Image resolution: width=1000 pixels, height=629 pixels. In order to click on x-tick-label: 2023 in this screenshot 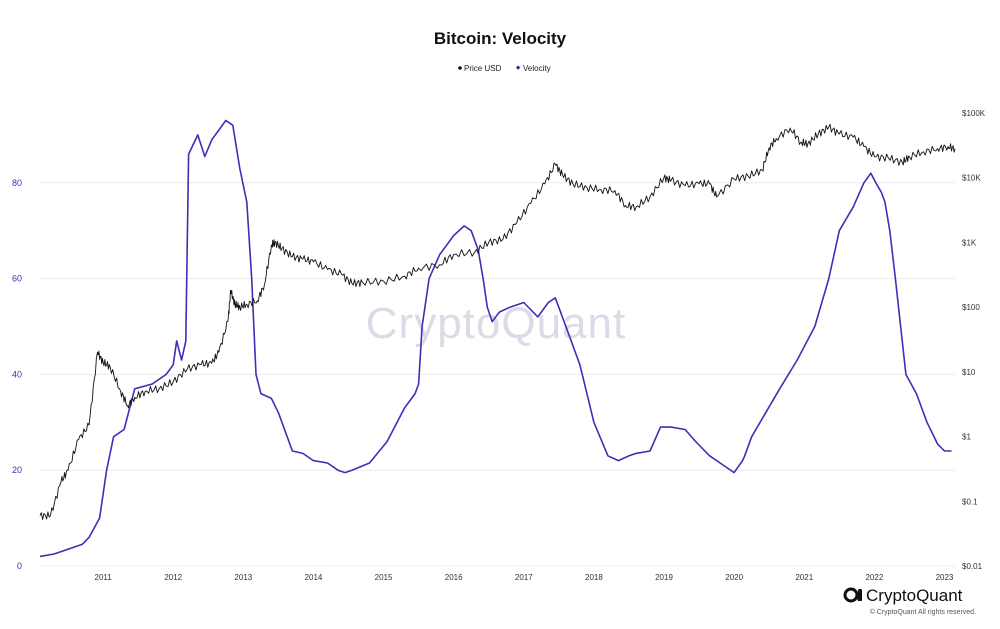, I will do `click(945, 577)`.